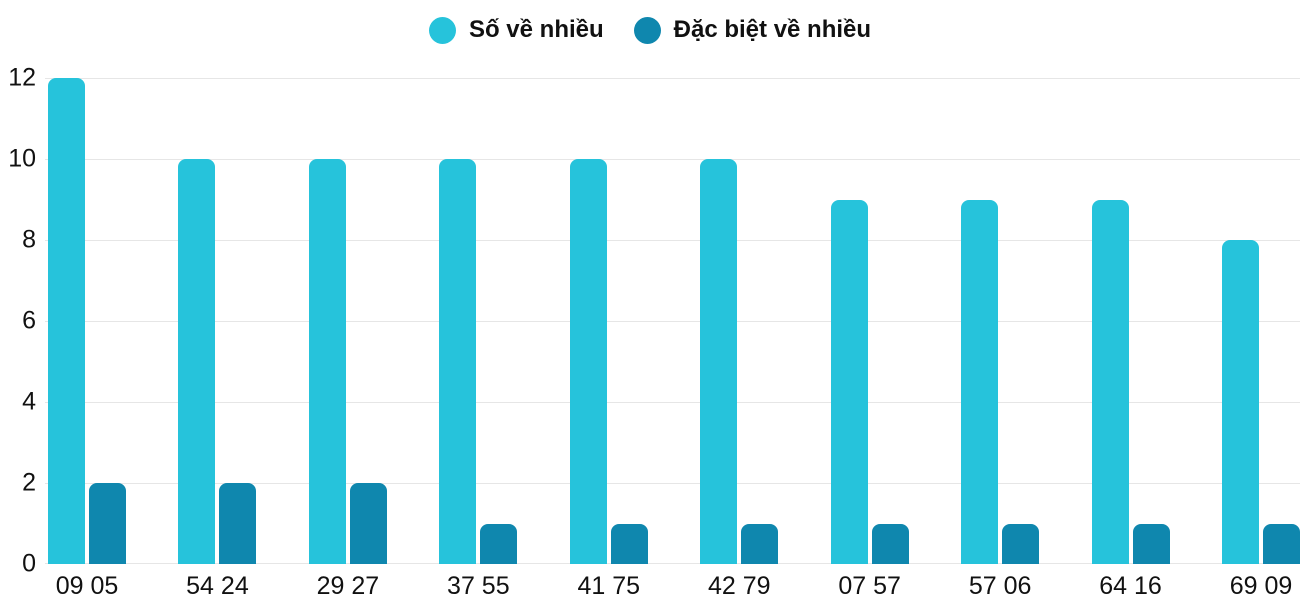 The image size is (1300, 600). Describe the element at coordinates (18, 320) in the screenshot. I see `y-axis: 0 2 4 6 8 10 12` at that location.